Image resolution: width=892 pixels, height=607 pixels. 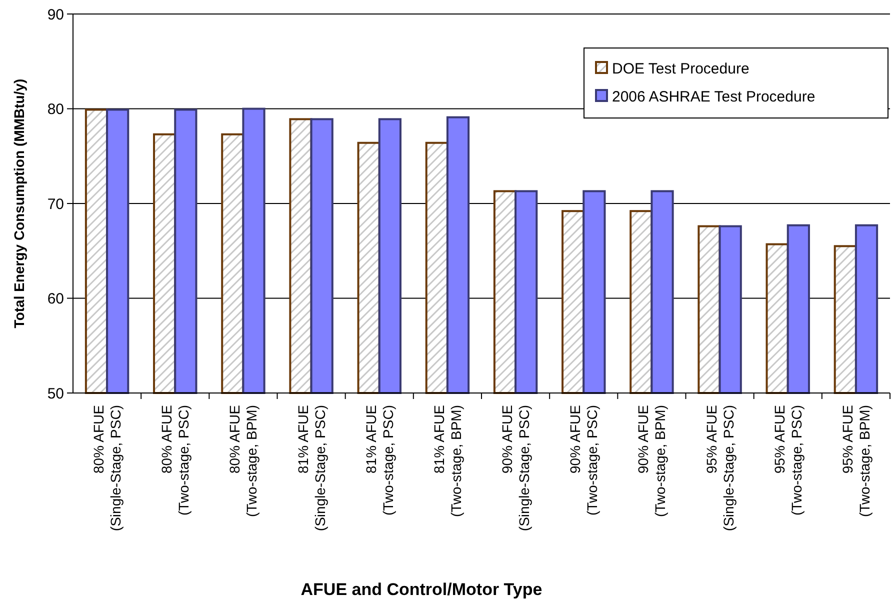 I want to click on y-tick-label: 70, so click(x=55, y=204).